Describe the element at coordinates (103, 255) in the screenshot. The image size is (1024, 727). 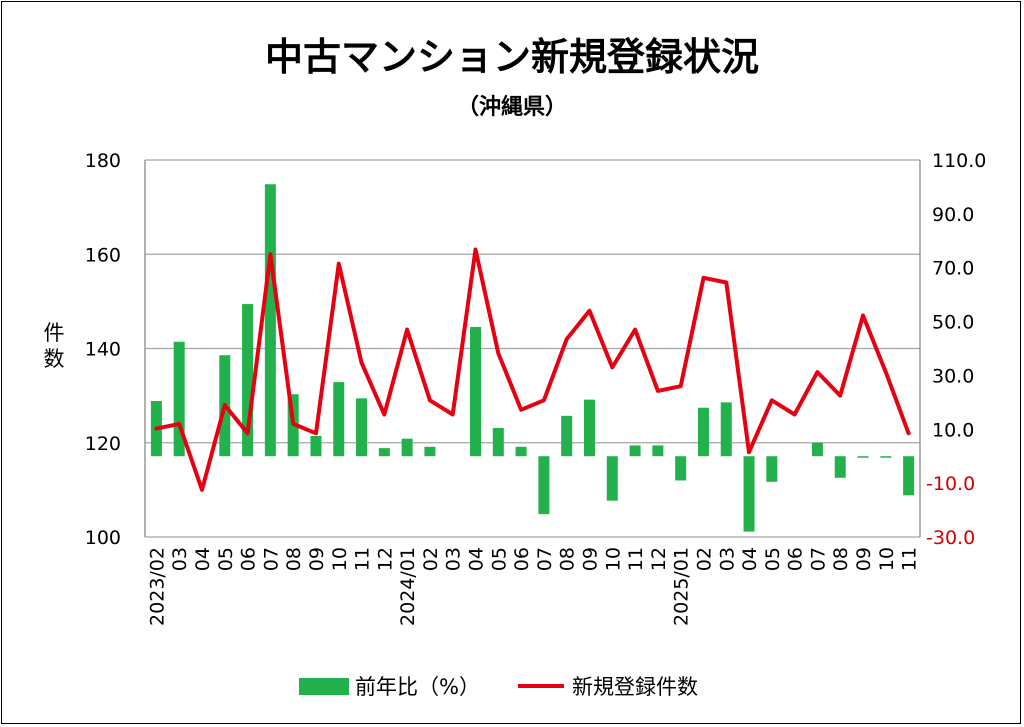
I see `left-tick-label: 160` at that location.